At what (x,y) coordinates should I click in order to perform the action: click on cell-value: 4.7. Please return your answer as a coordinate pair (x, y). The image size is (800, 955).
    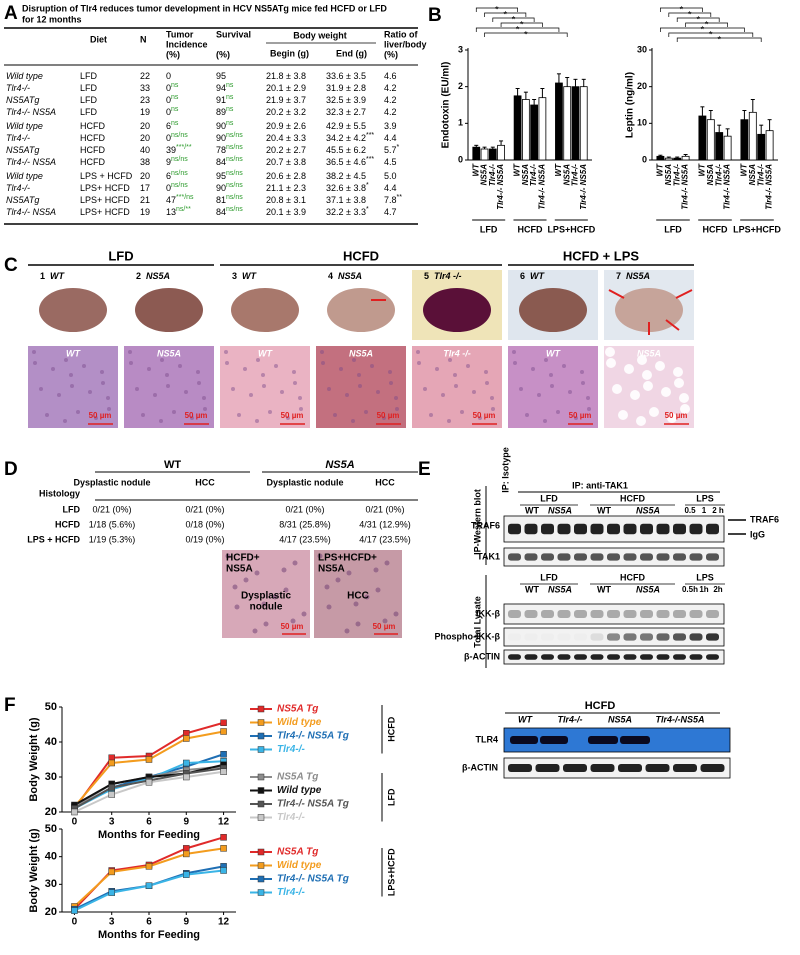
    Looking at the image, I should click on (390, 212).